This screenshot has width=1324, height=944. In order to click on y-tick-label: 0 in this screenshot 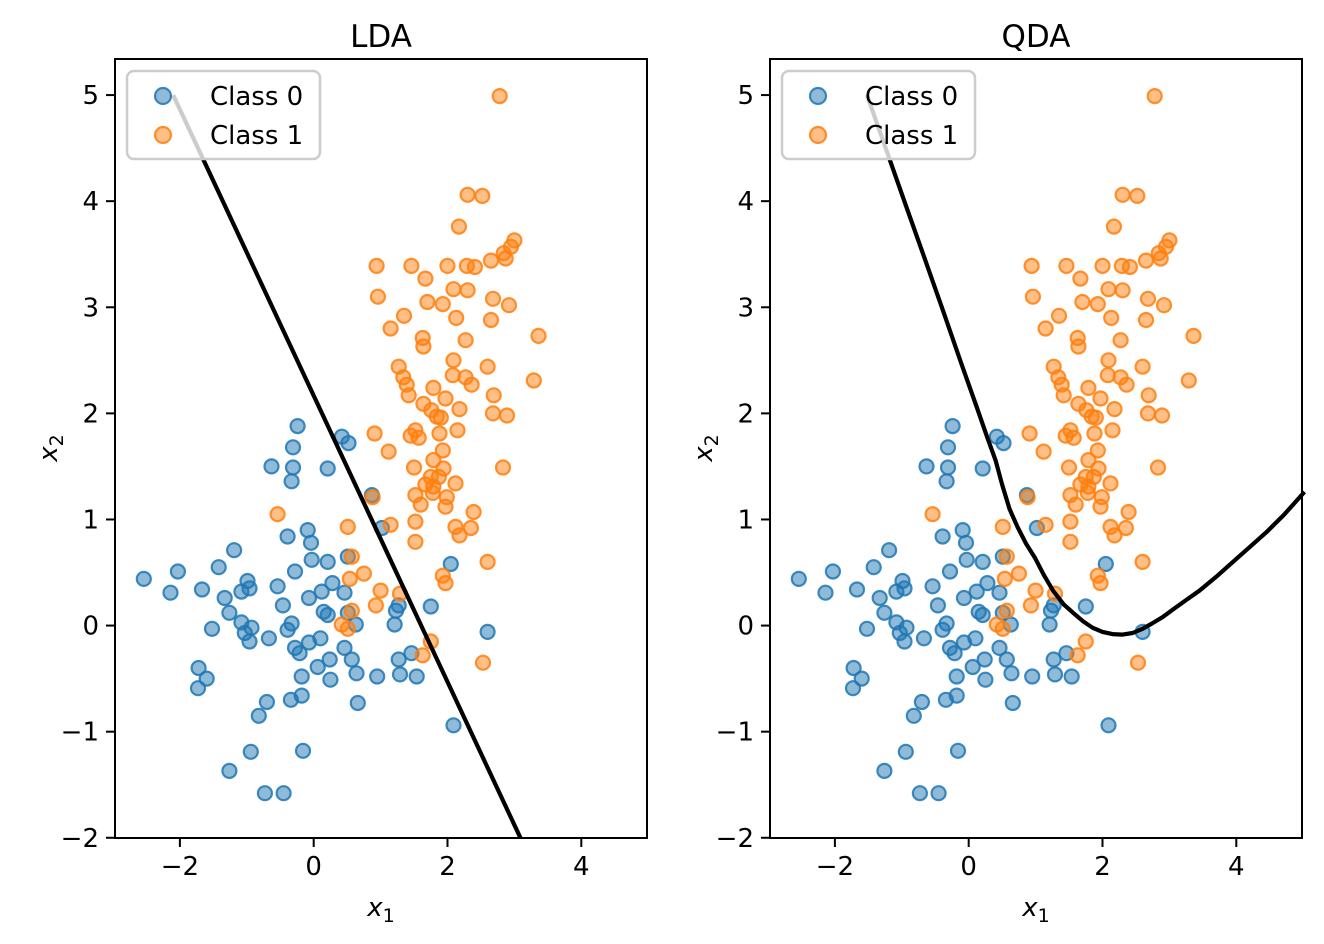, I will do `click(745, 627)`.